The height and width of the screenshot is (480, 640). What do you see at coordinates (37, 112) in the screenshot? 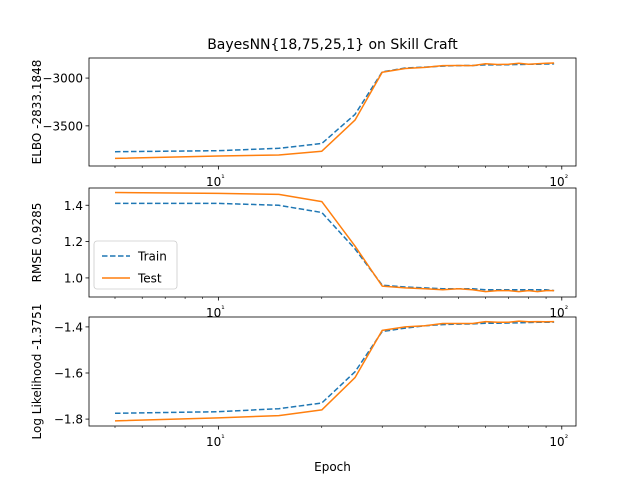
I see `y-axis-label: ELBO -2833.1848` at bounding box center [37, 112].